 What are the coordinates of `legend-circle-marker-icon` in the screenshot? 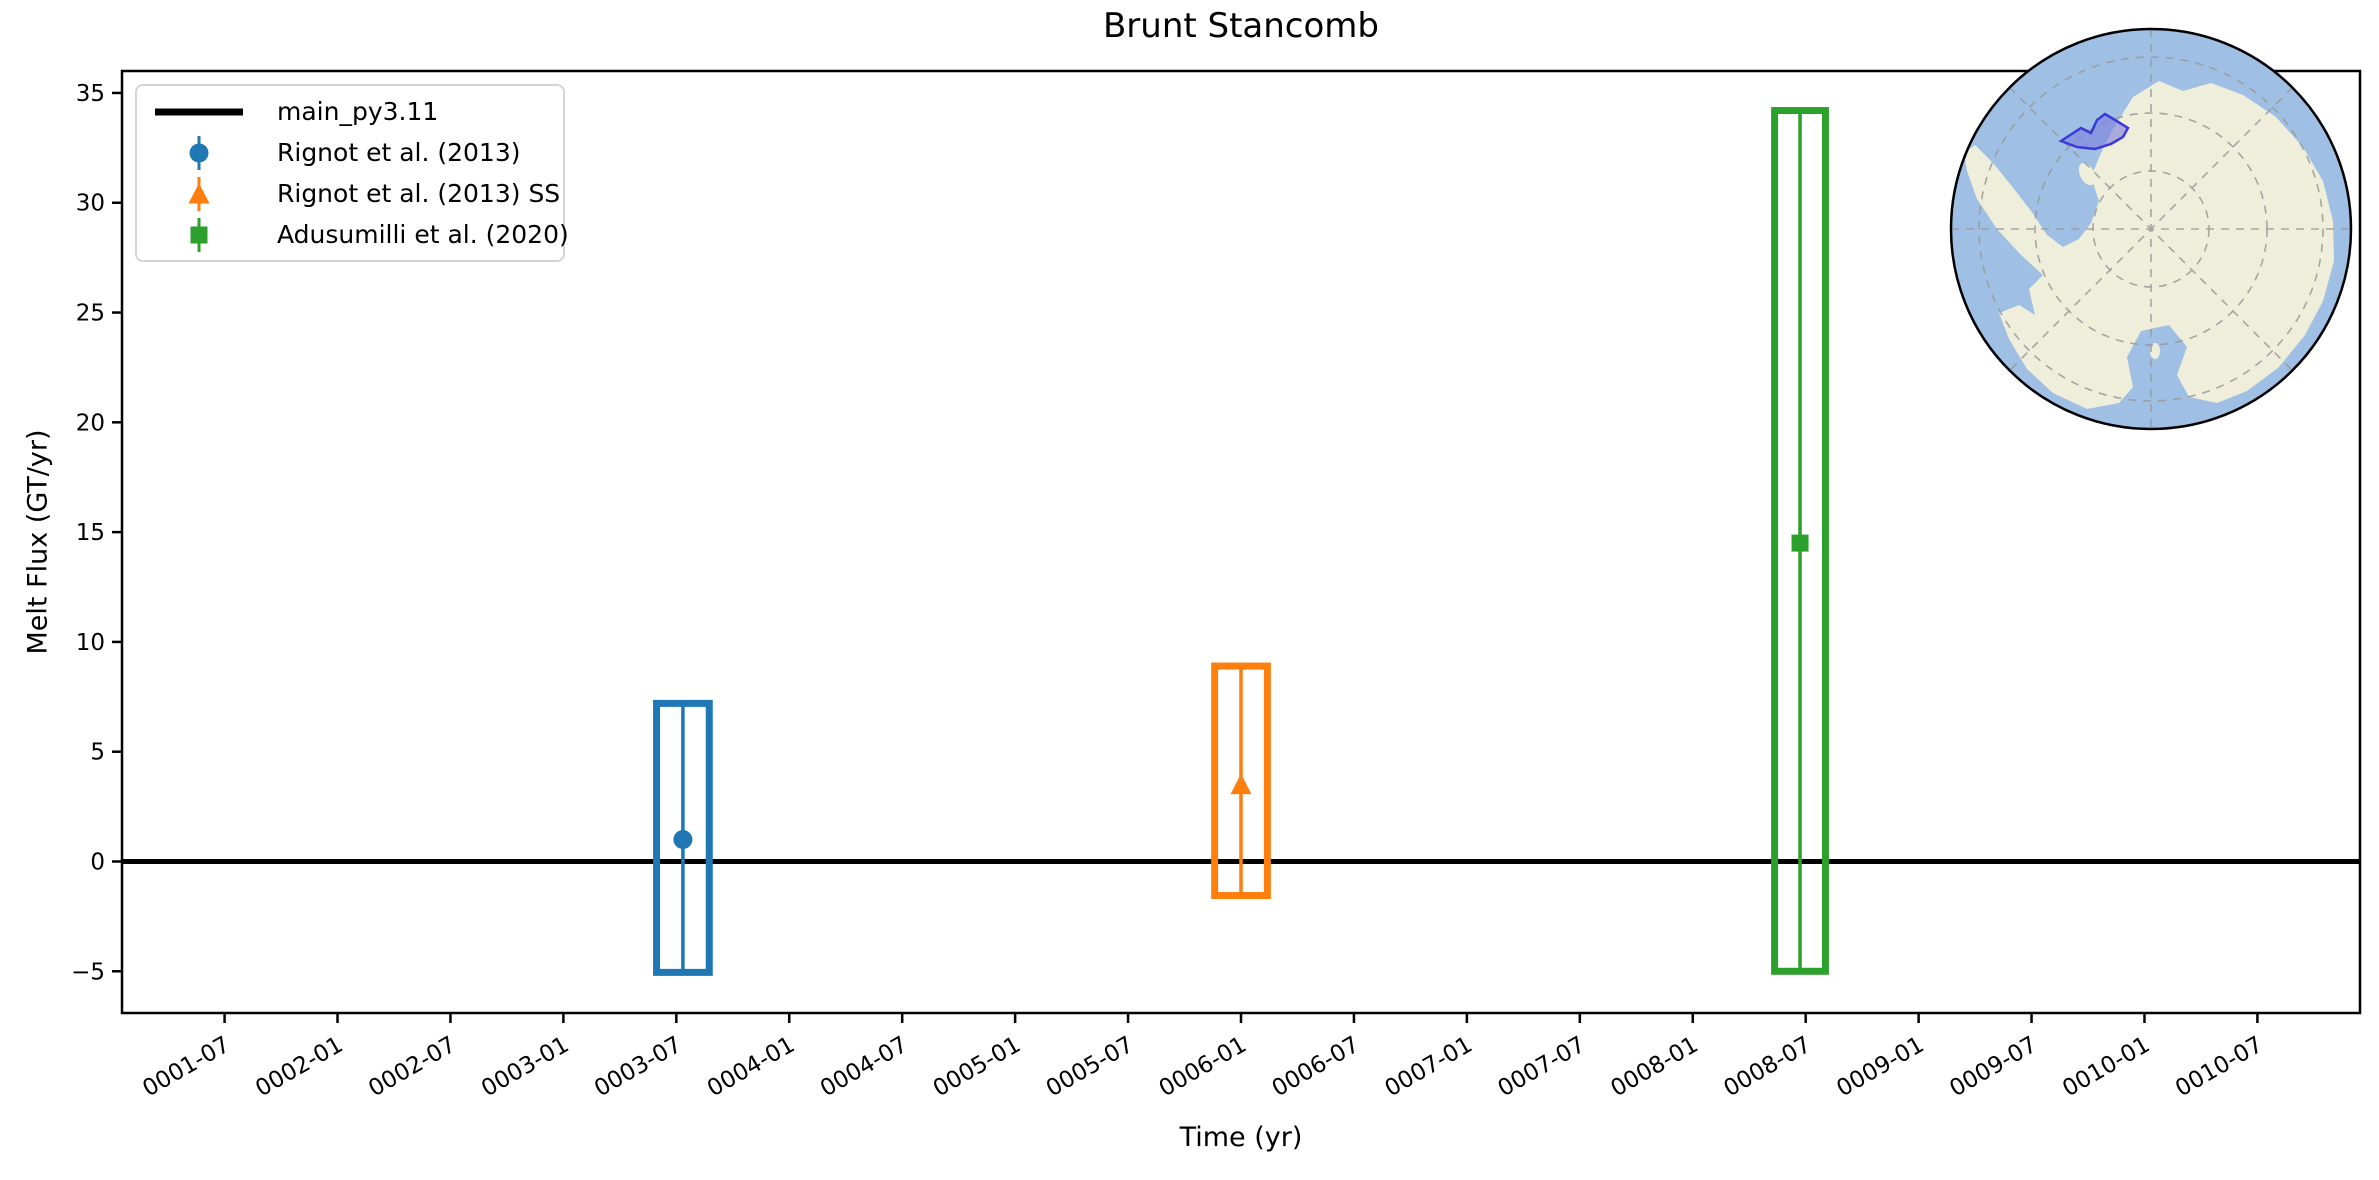 It's located at (199, 152).